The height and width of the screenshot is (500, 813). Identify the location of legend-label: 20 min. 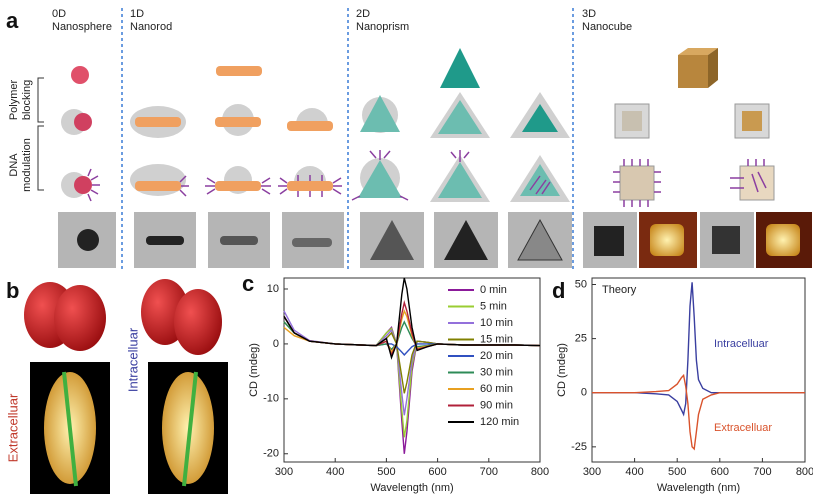
(496, 356).